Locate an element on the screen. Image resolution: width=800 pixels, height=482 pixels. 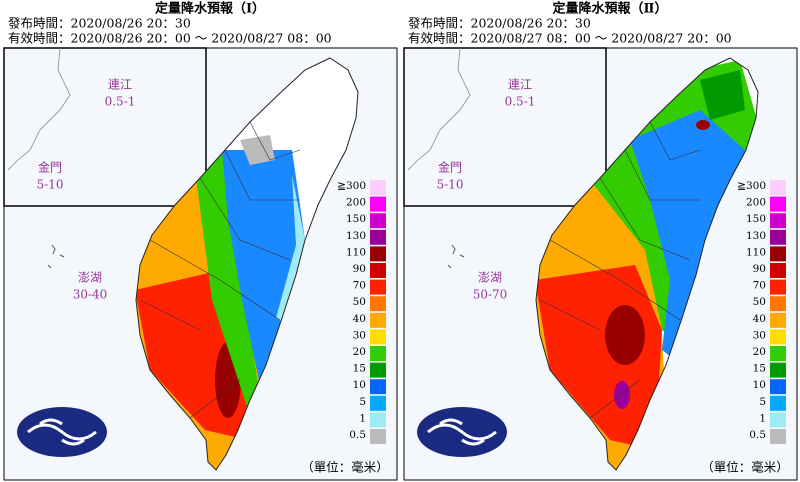
rain-regions is located at coordinates (221, 302).